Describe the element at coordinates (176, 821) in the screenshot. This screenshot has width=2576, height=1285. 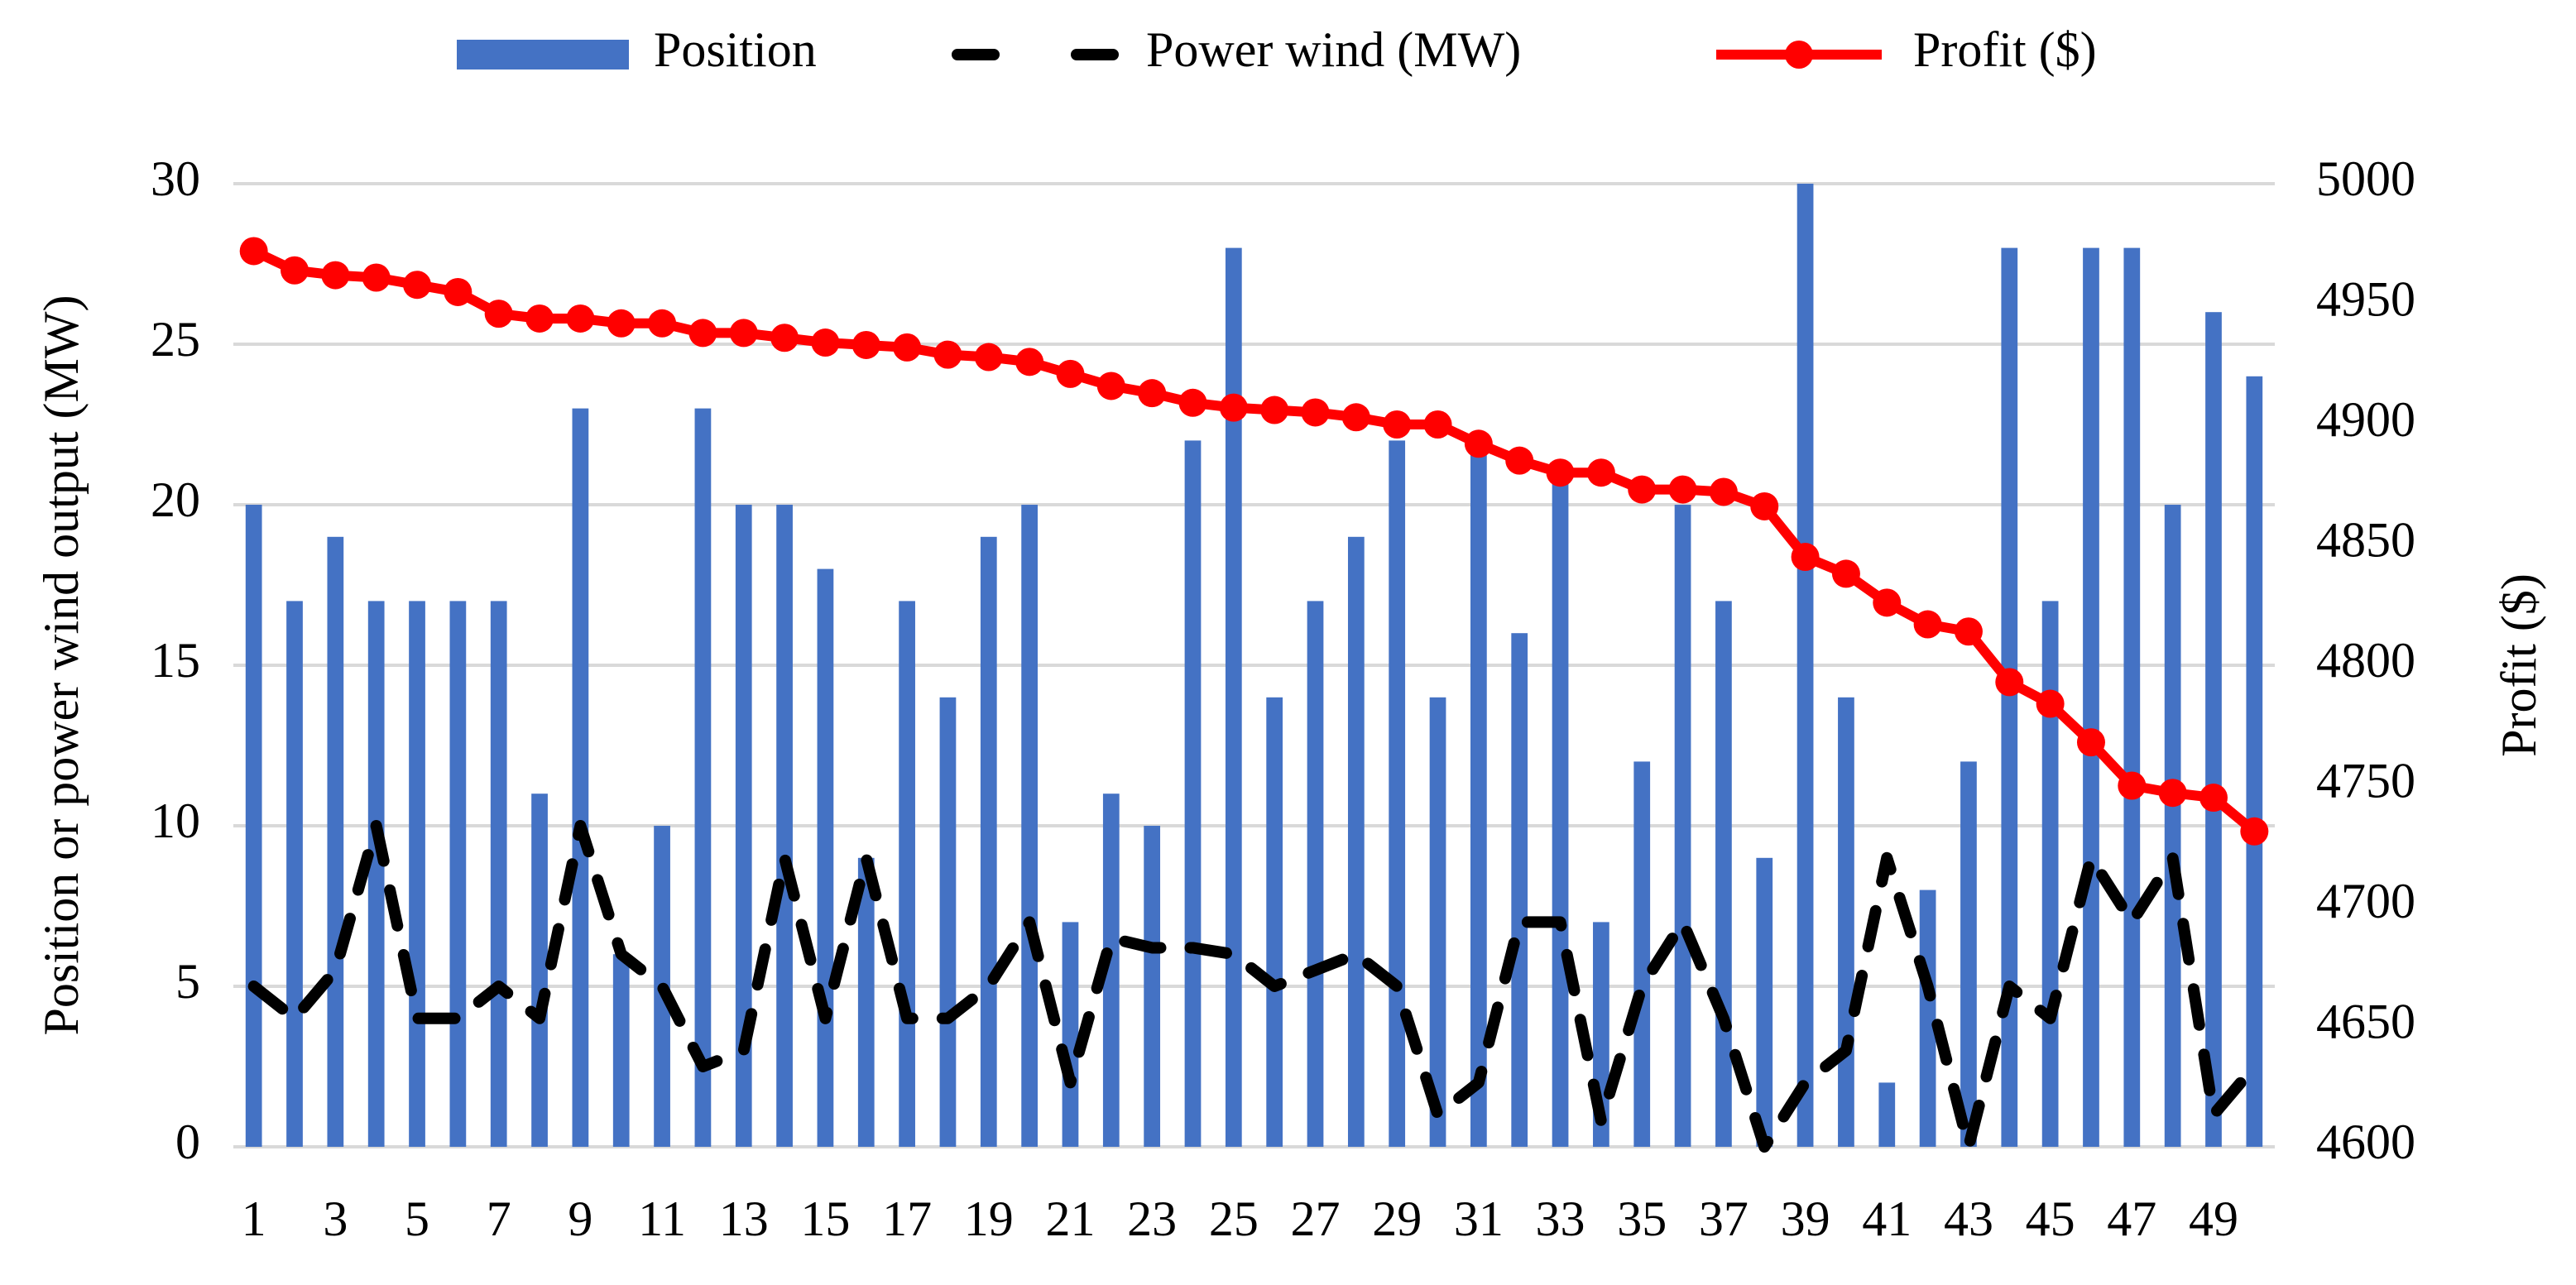
I see `y-tick-label: 10` at that location.